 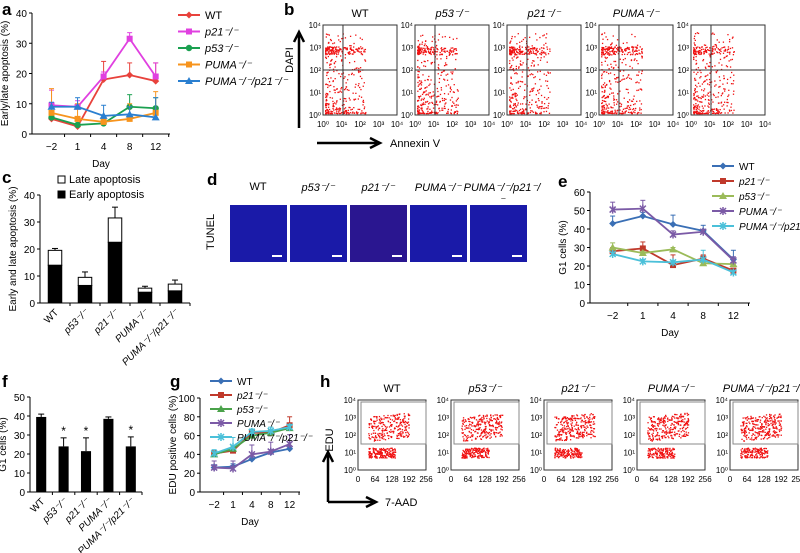 What do you see at coordinates (599, 124) in the screenshot?
I see `x-tick-label: 10⁰` at bounding box center [599, 124].